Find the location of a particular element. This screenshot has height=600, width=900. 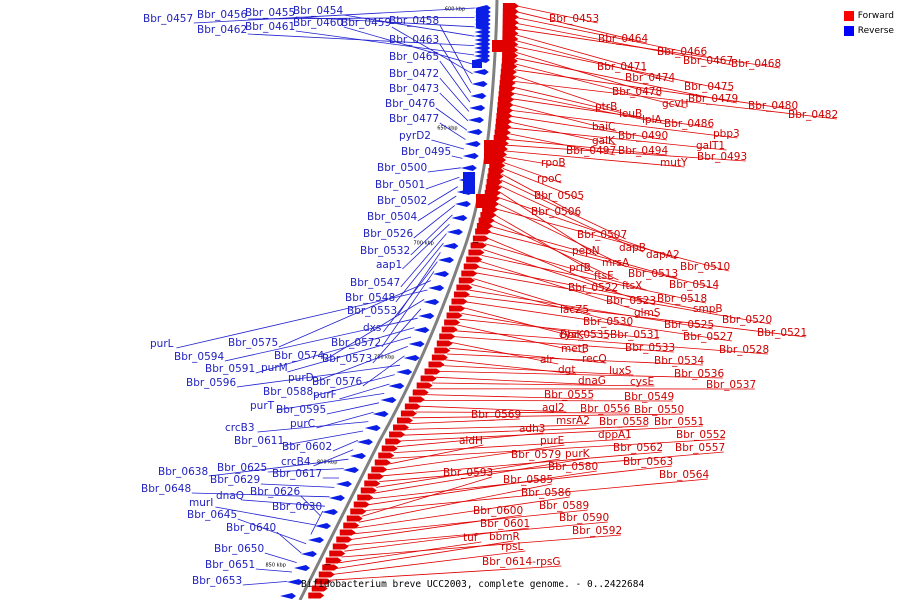

reverse-gene-label: dxs is located at coordinates (372, 328).